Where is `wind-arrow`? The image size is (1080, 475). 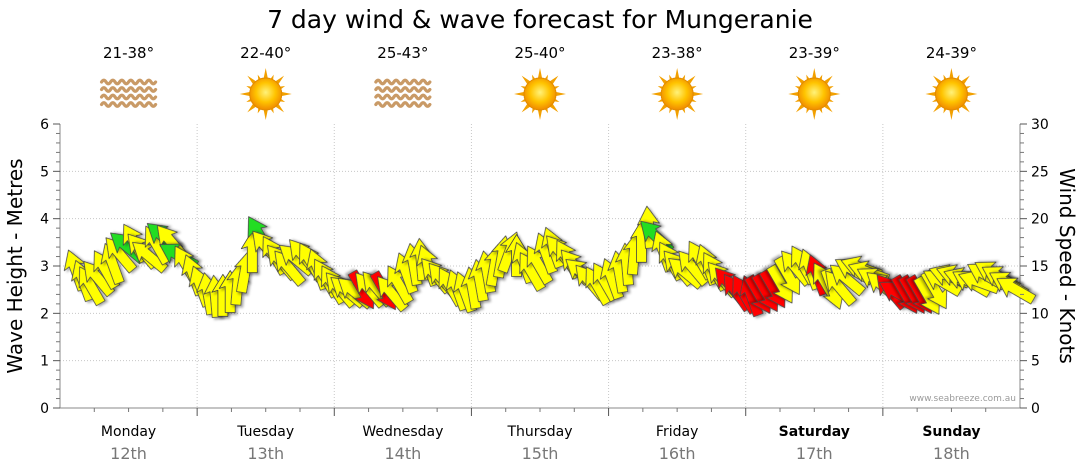
wind-arrow is located at coordinates (1016, 291).